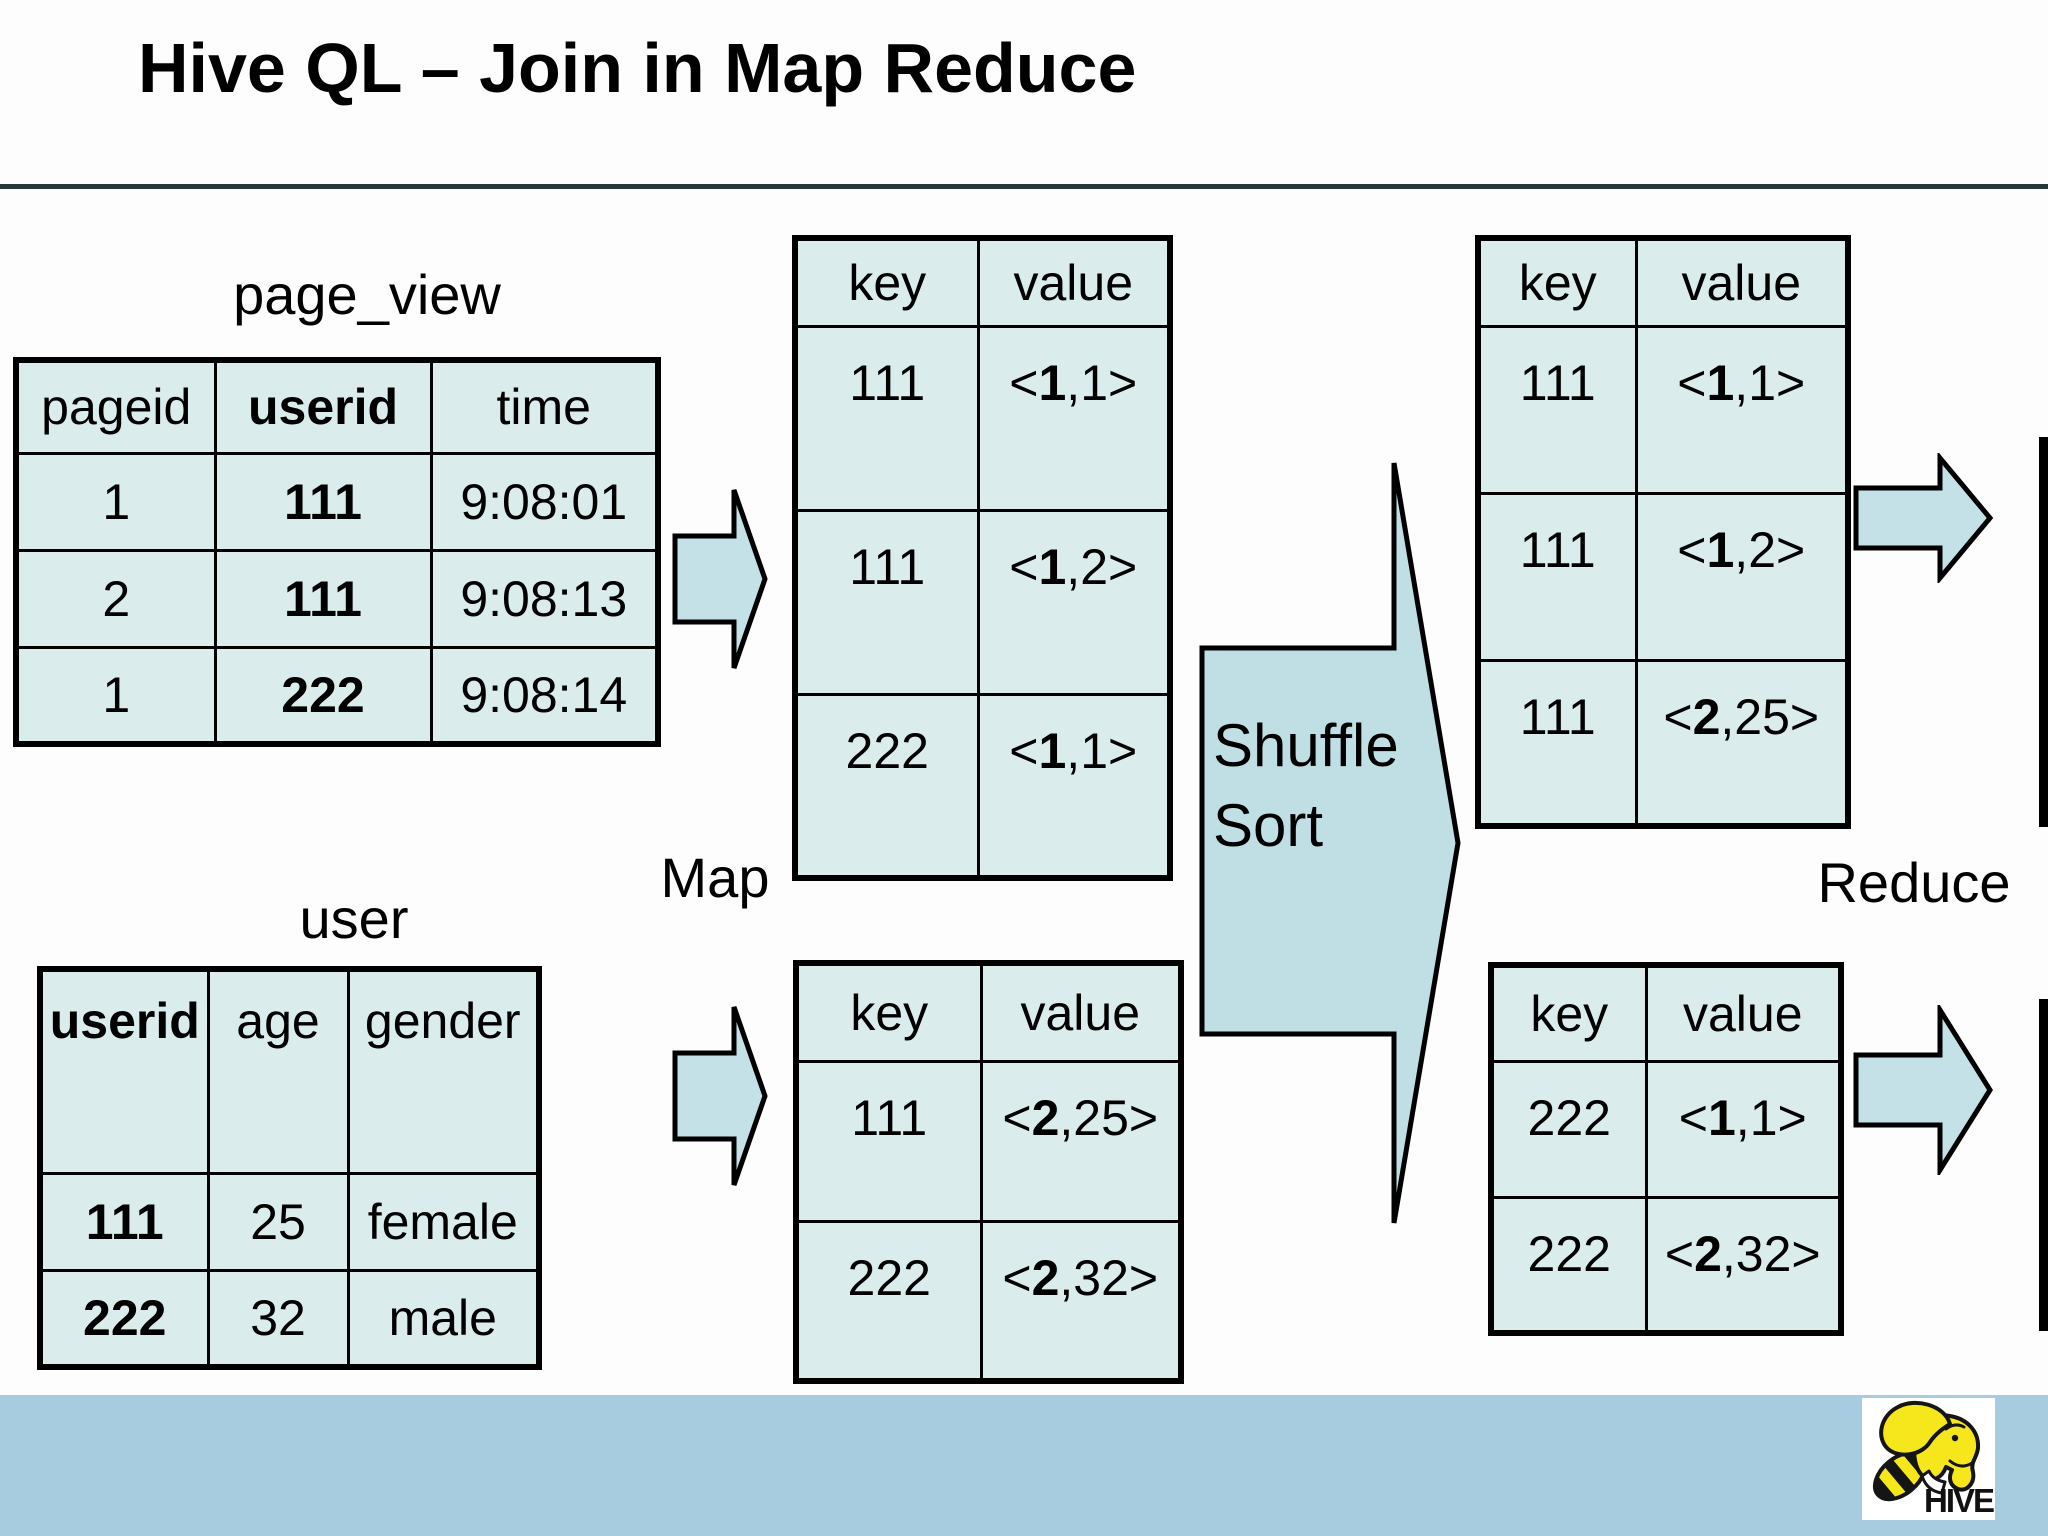  I want to click on partial-table-edge-bottom, so click(2043, 1165).